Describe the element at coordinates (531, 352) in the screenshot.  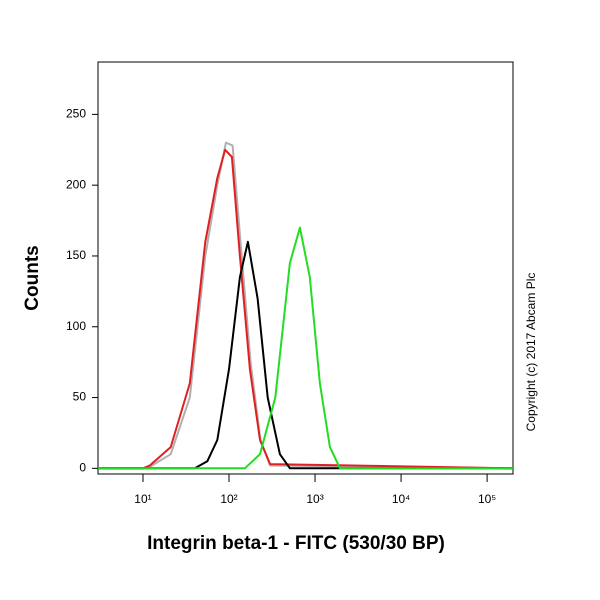
I see `copyright: Copyright (c) 2017 Abcam Plc` at that location.